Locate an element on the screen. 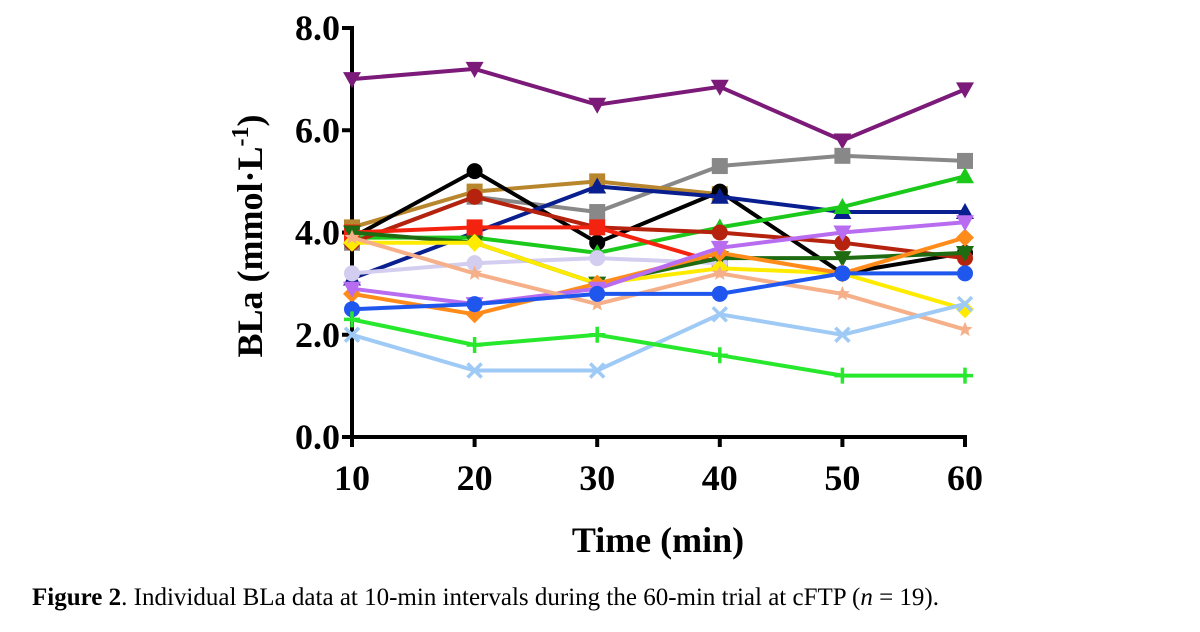 The height and width of the screenshot is (632, 1200). y-axis-title-main: BLa (mmol·L is located at coordinates (250, 251).